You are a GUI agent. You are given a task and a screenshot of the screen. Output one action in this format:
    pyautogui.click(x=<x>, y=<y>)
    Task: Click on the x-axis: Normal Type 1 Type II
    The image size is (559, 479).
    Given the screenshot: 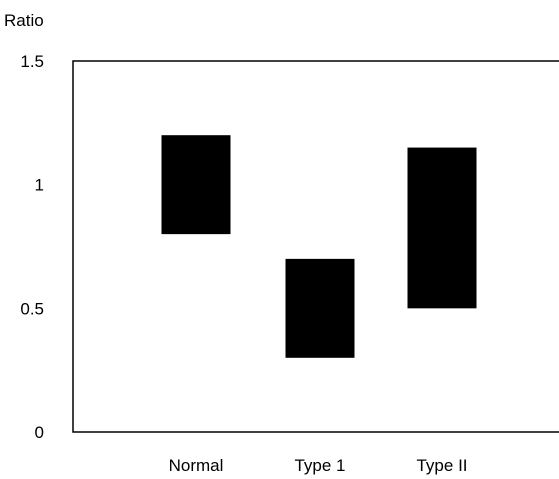 What is the action you would take?
    pyautogui.click(x=318, y=465)
    